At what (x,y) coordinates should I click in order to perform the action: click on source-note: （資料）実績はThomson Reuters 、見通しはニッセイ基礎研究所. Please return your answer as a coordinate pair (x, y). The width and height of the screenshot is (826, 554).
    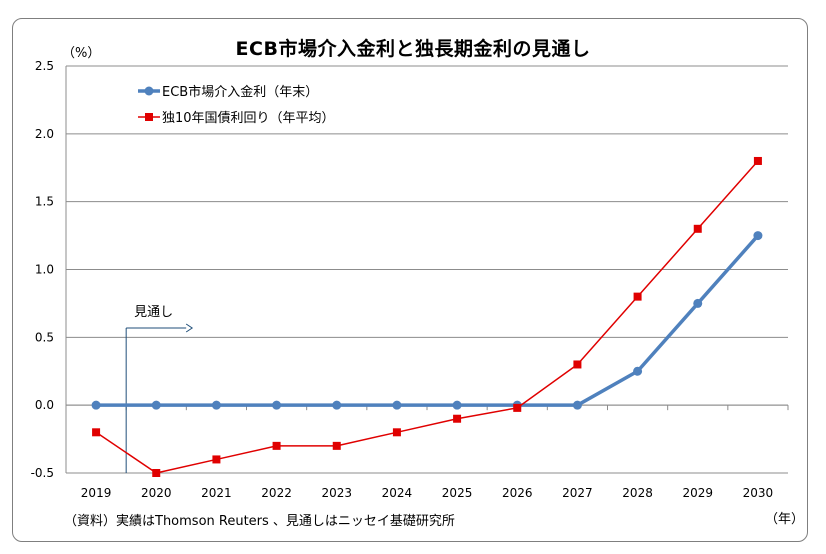
    Looking at the image, I should click on (259, 521).